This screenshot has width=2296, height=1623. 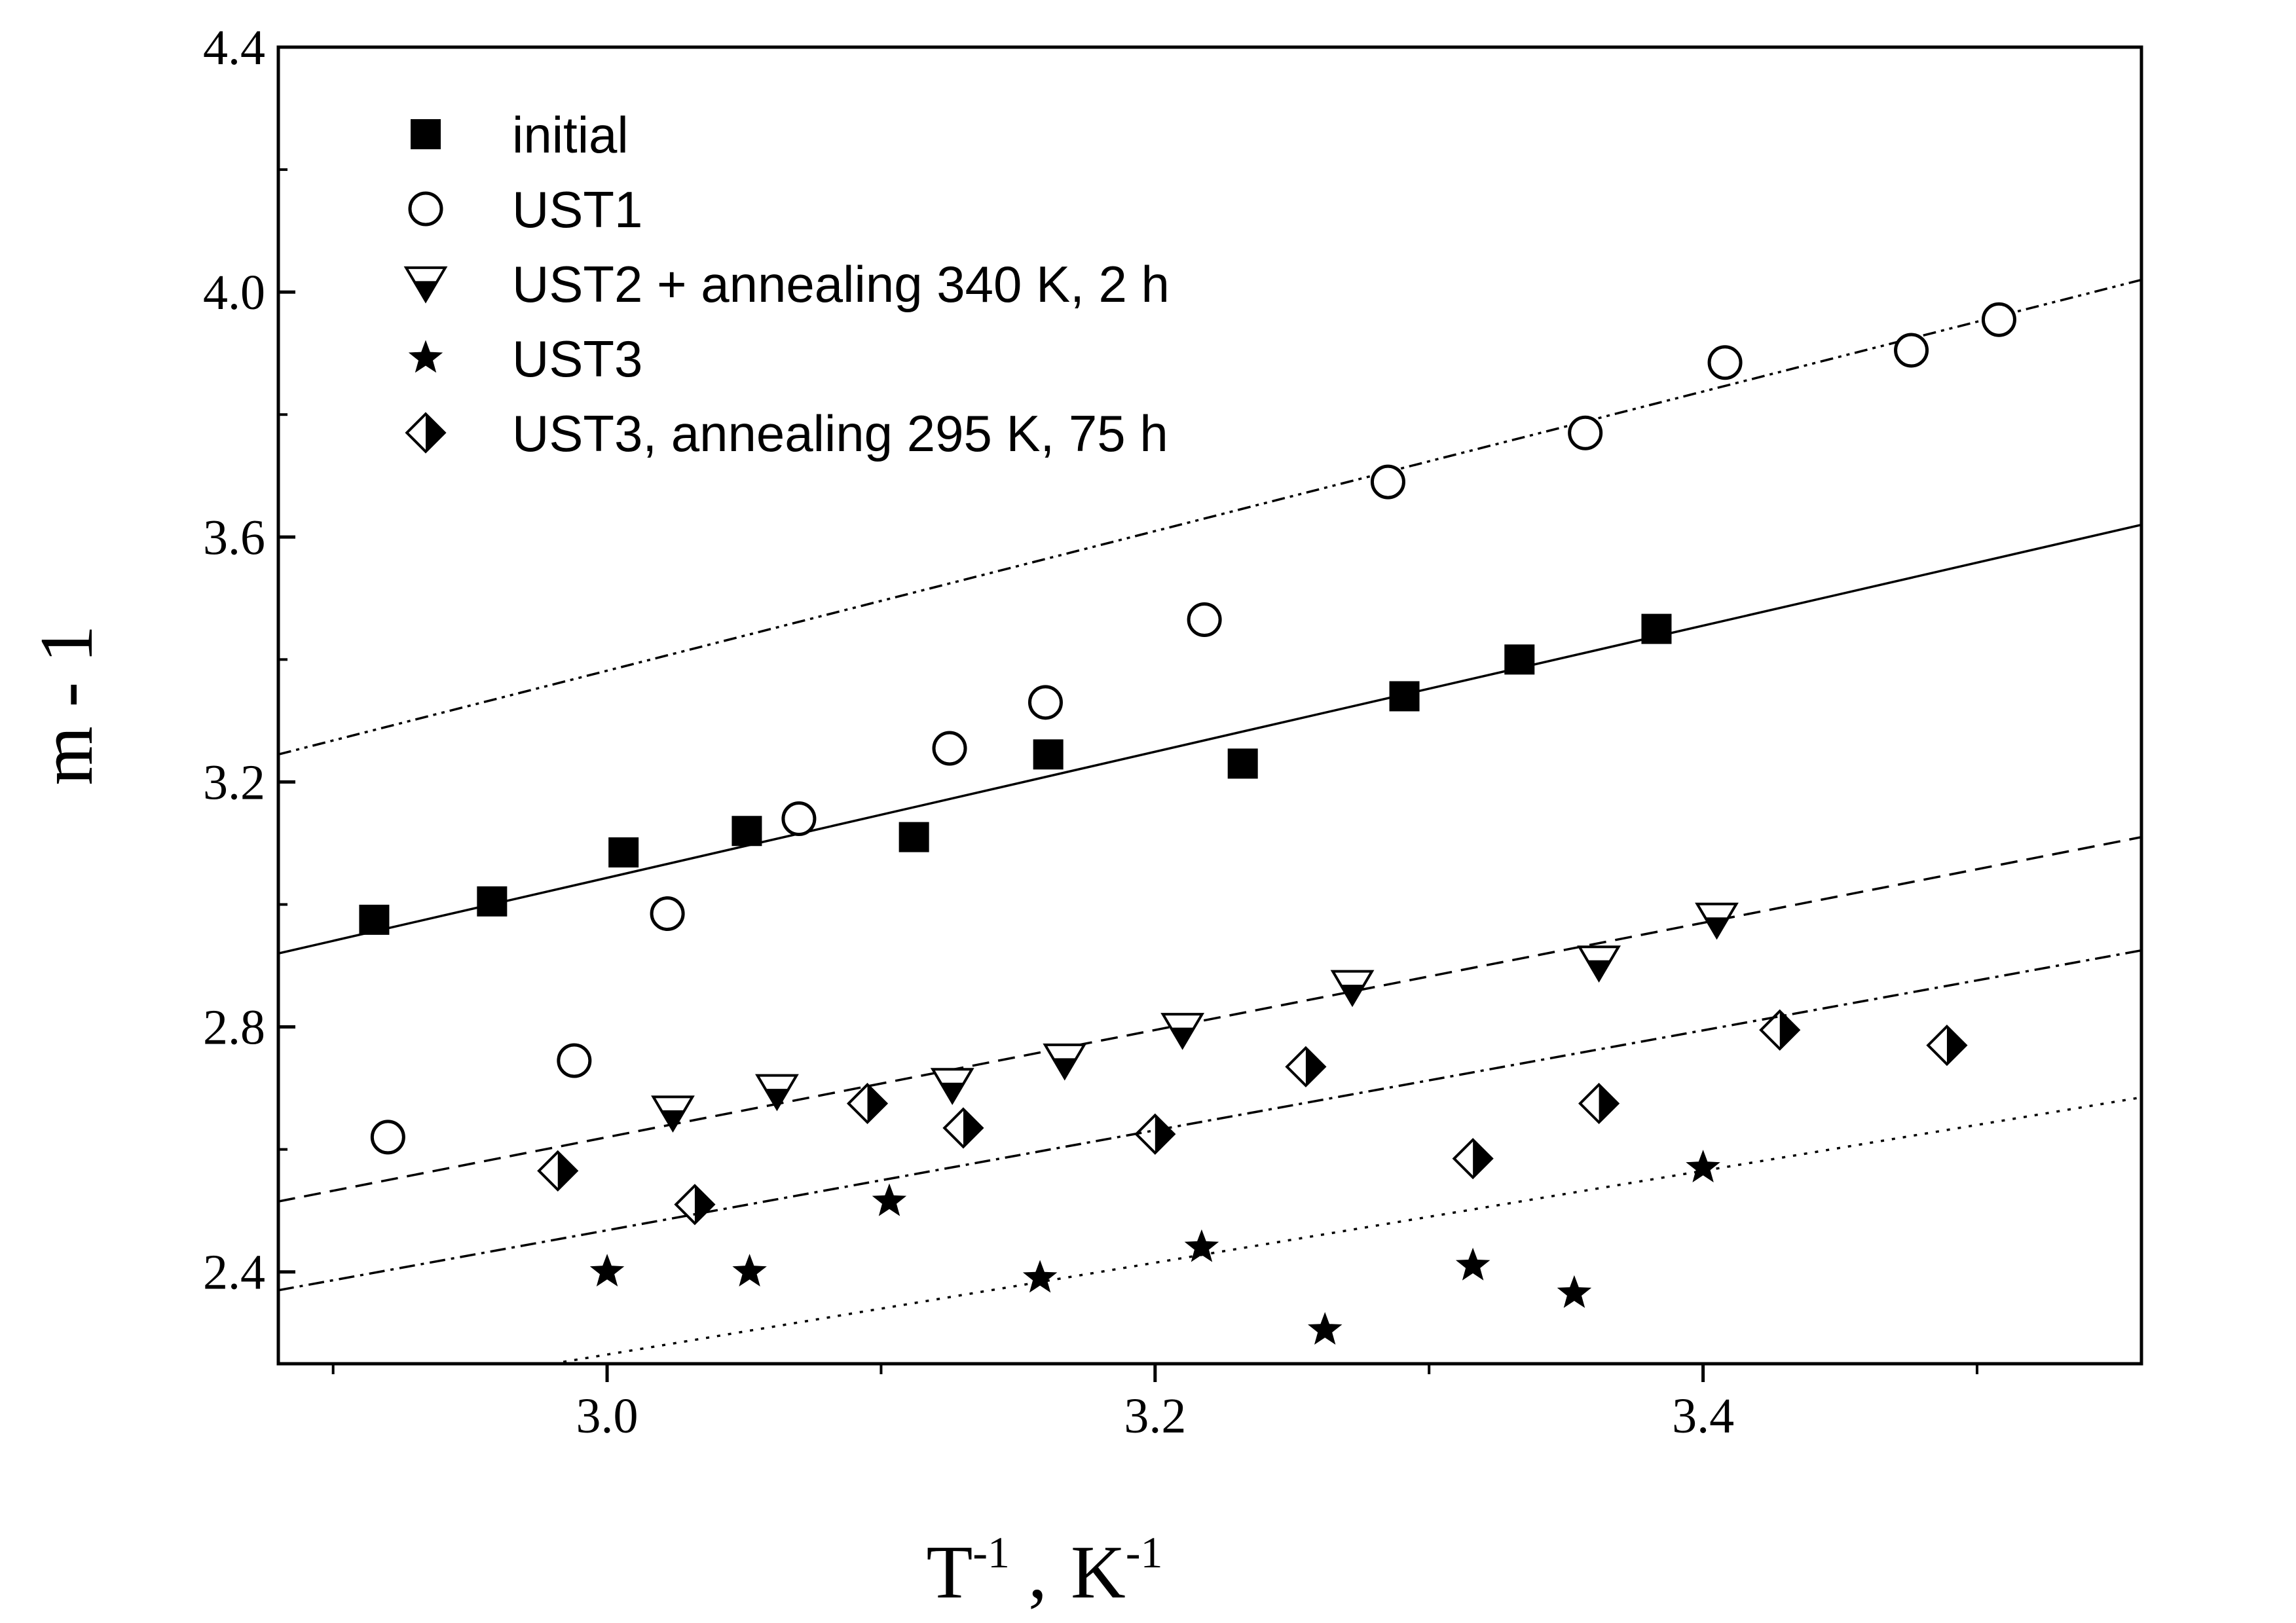 I want to click on legend-entry-ust2-annealing-340-k-2-h: UST2 + annealing 340 K, 2 h, so click(x=787, y=284).